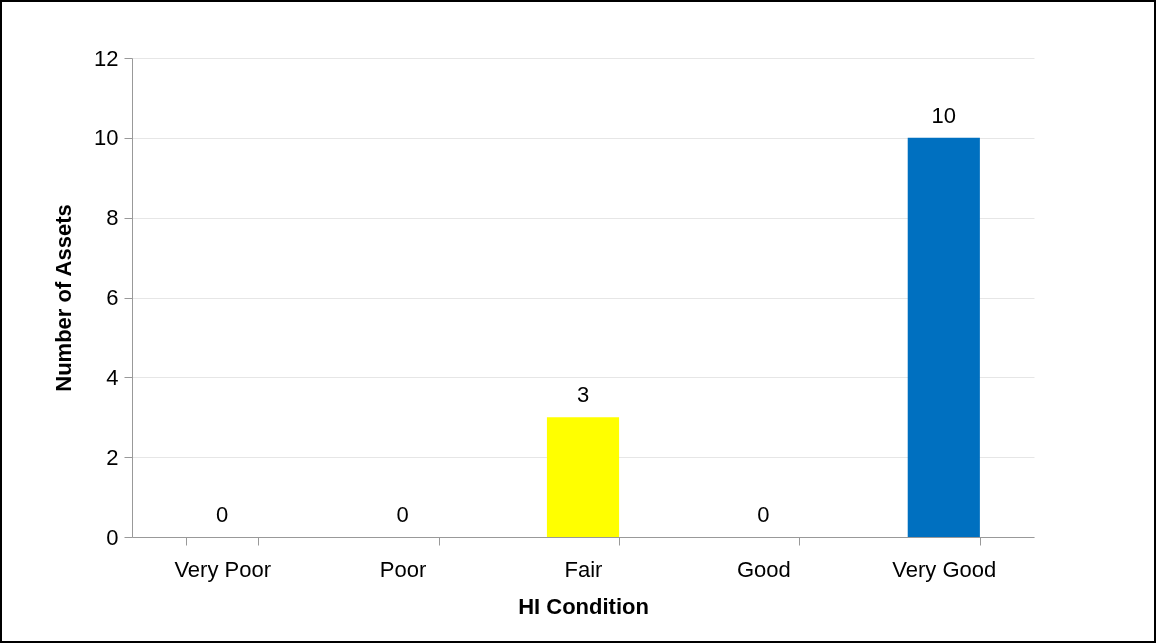 The image size is (1156, 643). What do you see at coordinates (64, 298) in the screenshot?
I see `y-axis-title: Number of Assets` at bounding box center [64, 298].